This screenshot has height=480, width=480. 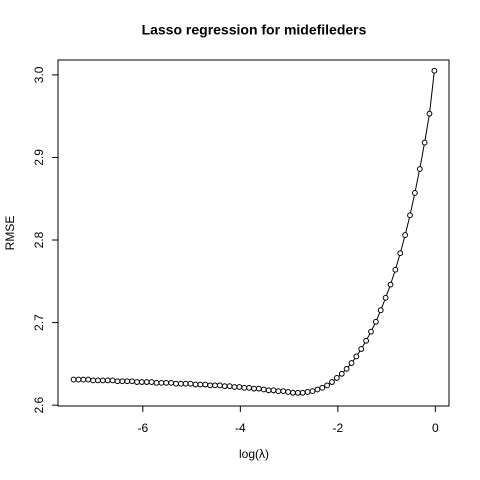 What do you see at coordinates (435, 428) in the screenshot?
I see `x-tick-label: 0` at bounding box center [435, 428].